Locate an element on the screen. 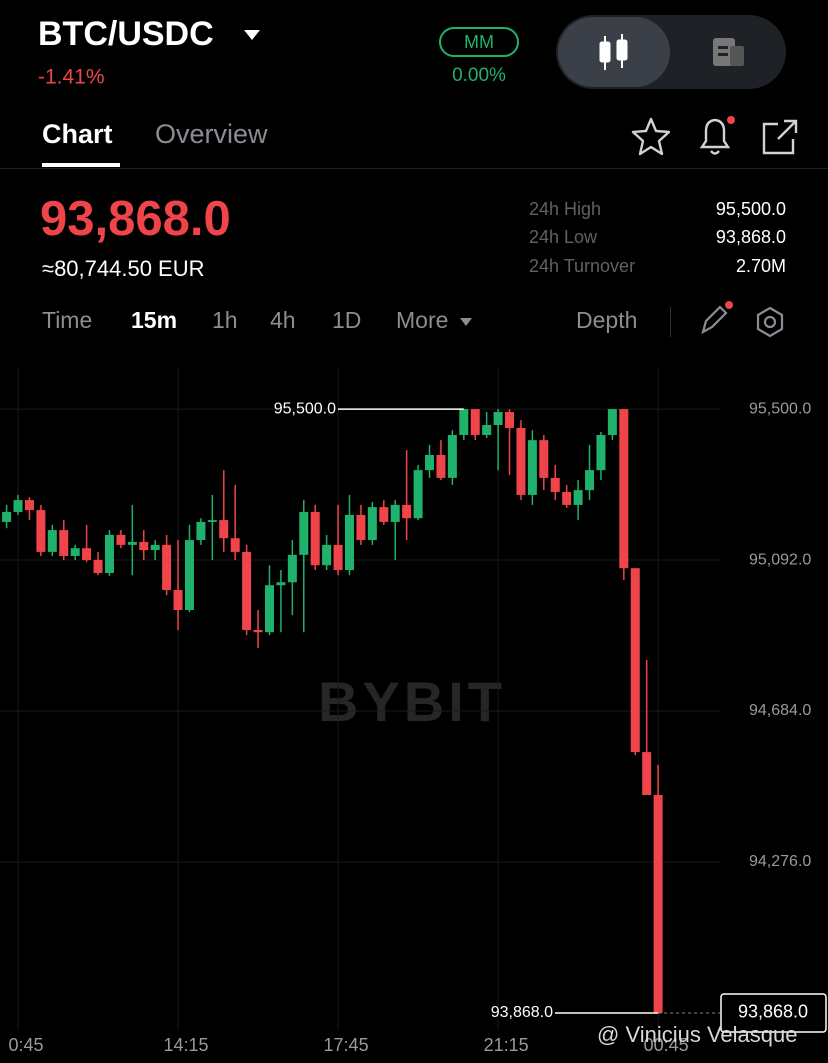  tab-chart: Chart is located at coordinates (77, 134).